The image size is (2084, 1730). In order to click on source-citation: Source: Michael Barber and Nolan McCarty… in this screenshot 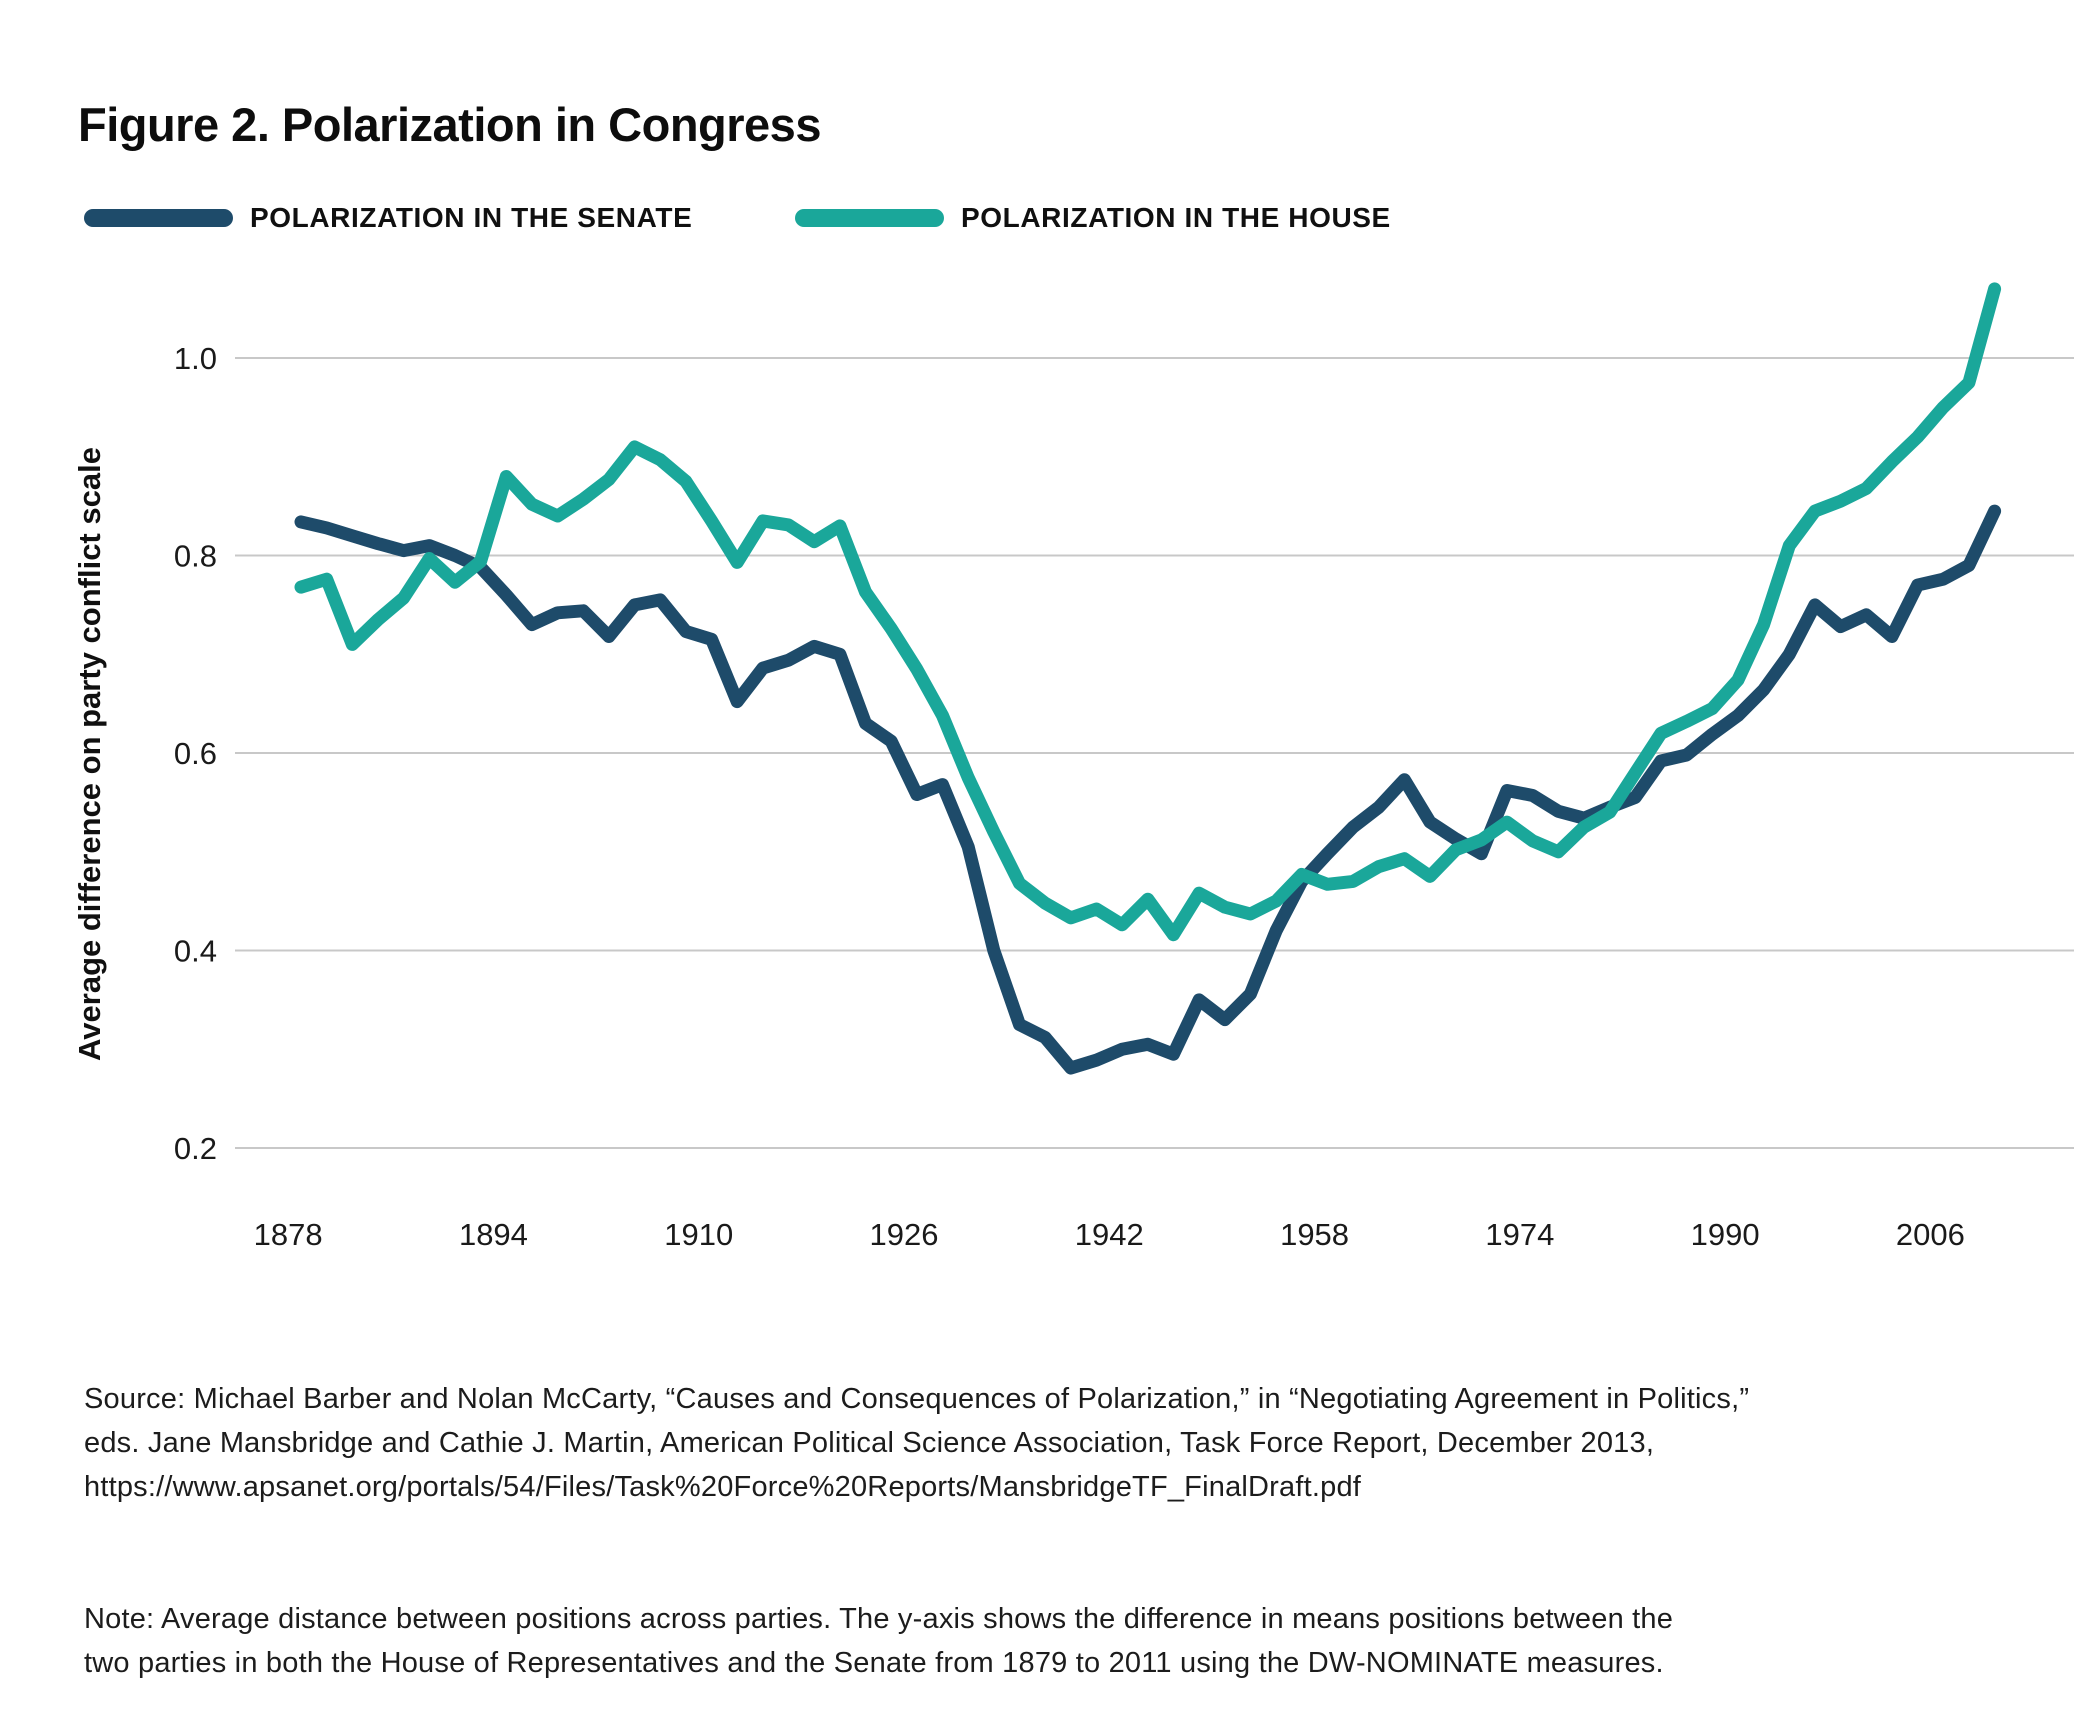, I will do `click(1054, 1443)`.